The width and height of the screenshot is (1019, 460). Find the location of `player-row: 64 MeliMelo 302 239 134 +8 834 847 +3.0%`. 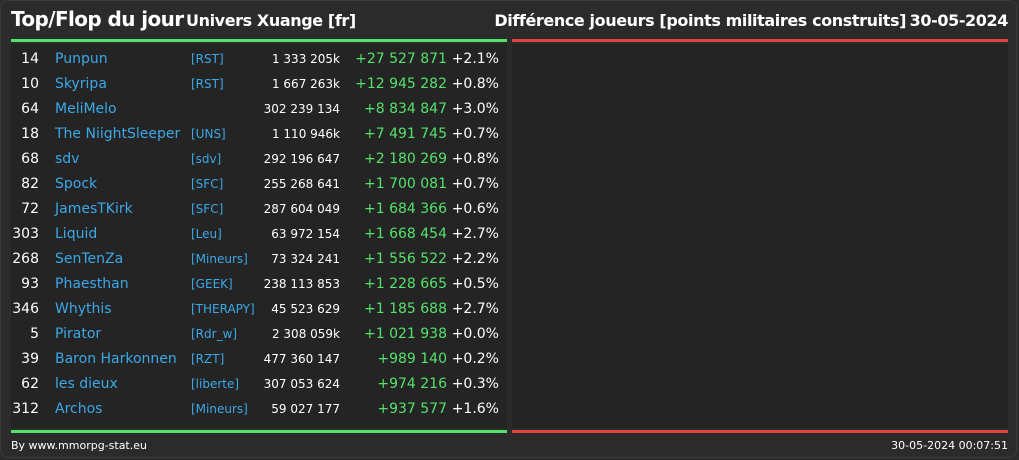

player-row: 64 MeliMelo 302 239 134 +8 834 847 +3.0% is located at coordinates (259, 109).